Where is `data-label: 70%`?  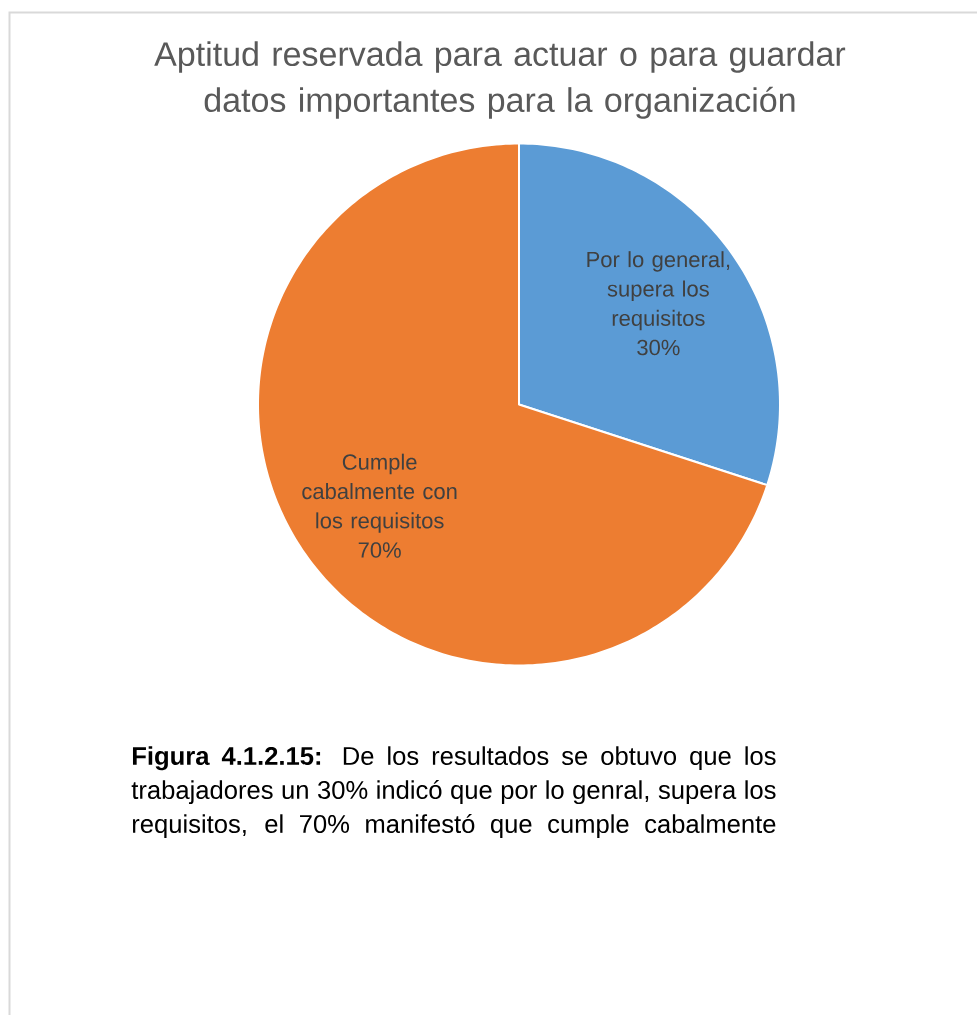
data-label: 70% is located at coordinates (379, 550).